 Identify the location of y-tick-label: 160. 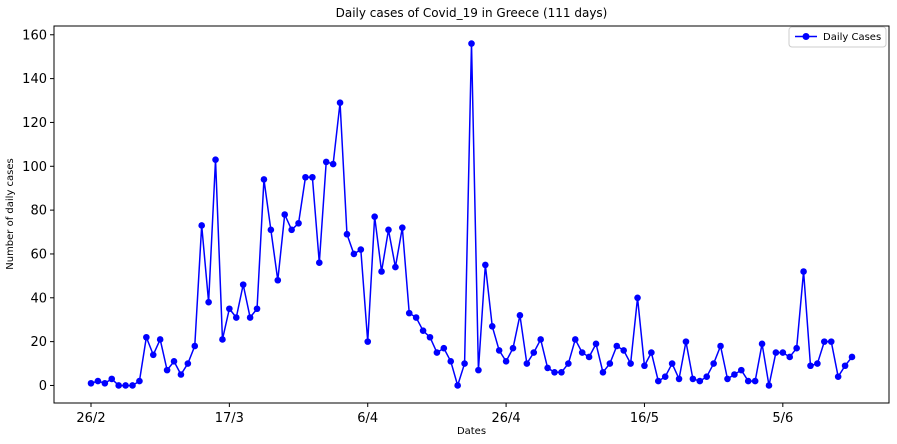
(34, 35).